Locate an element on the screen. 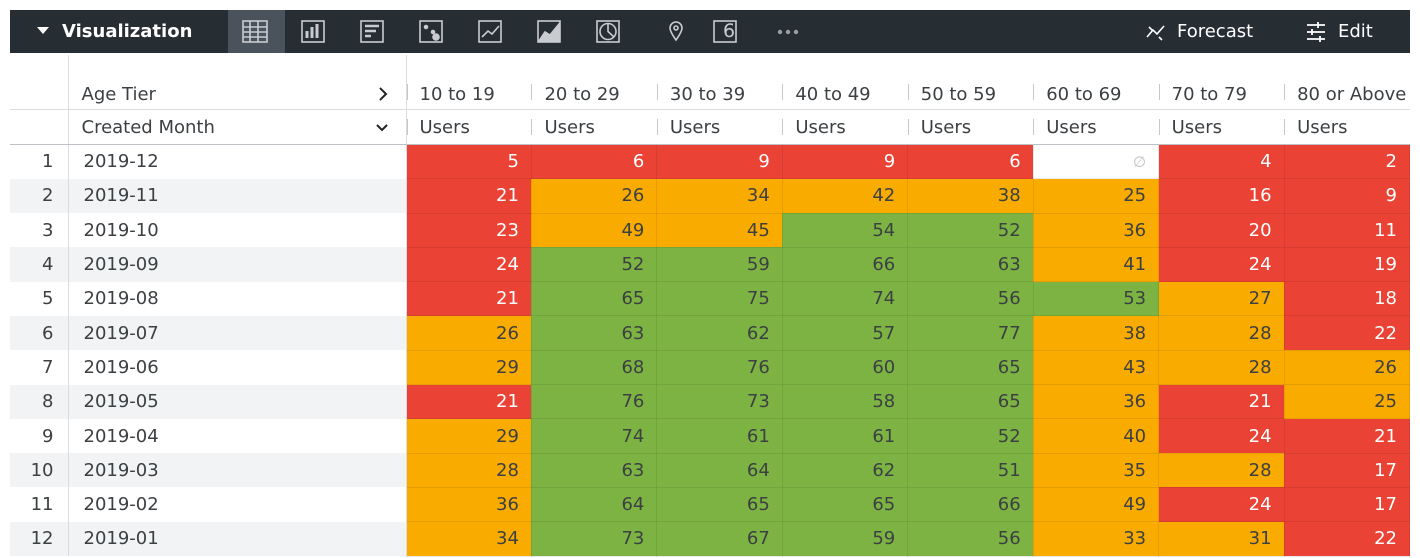 This screenshot has width=1420, height=558. pie-icon is located at coordinates (608, 31).